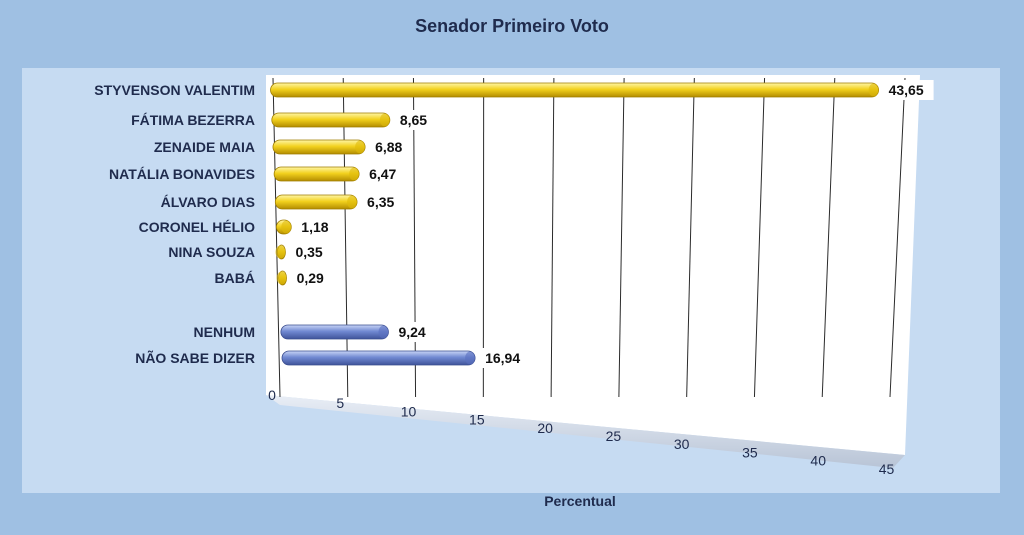  I want to click on x-tick-label: 25, so click(614, 436).